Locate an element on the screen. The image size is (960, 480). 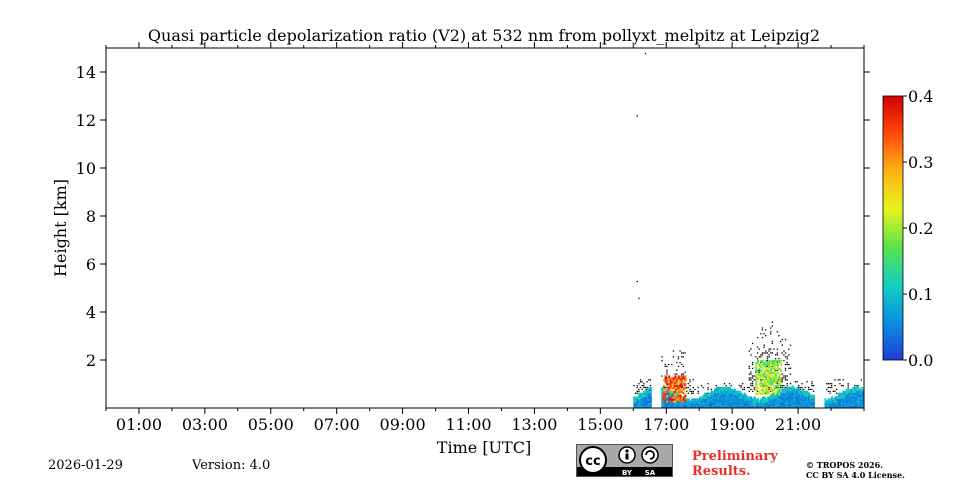
x-tick-label: 17:00 is located at coordinates (666, 424).